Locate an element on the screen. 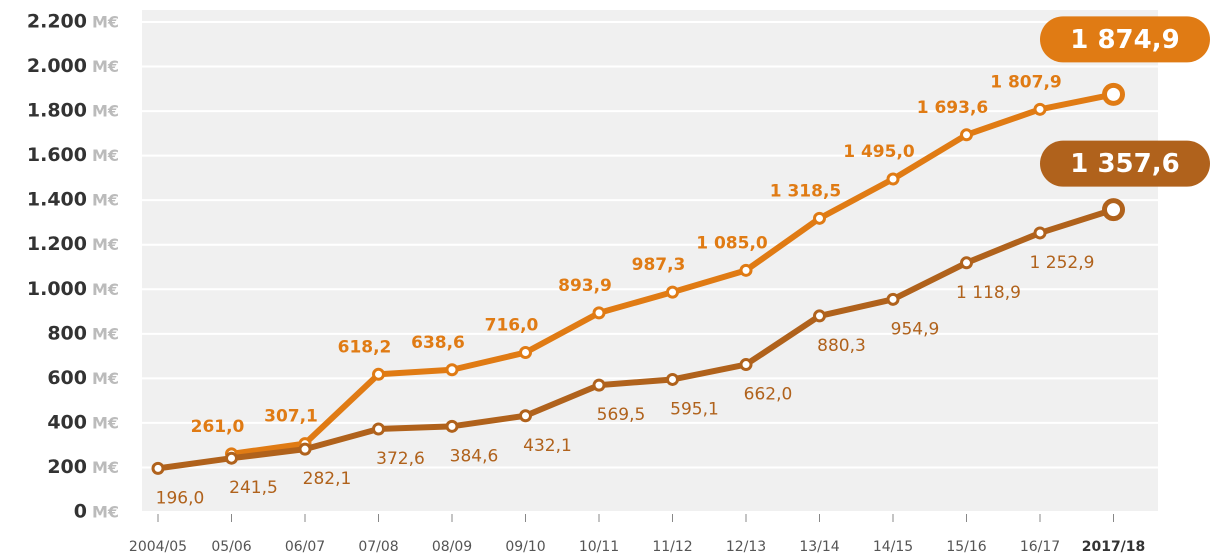 The height and width of the screenshot is (559, 1225). x-tick-label: 15/16 is located at coordinates (966, 547).